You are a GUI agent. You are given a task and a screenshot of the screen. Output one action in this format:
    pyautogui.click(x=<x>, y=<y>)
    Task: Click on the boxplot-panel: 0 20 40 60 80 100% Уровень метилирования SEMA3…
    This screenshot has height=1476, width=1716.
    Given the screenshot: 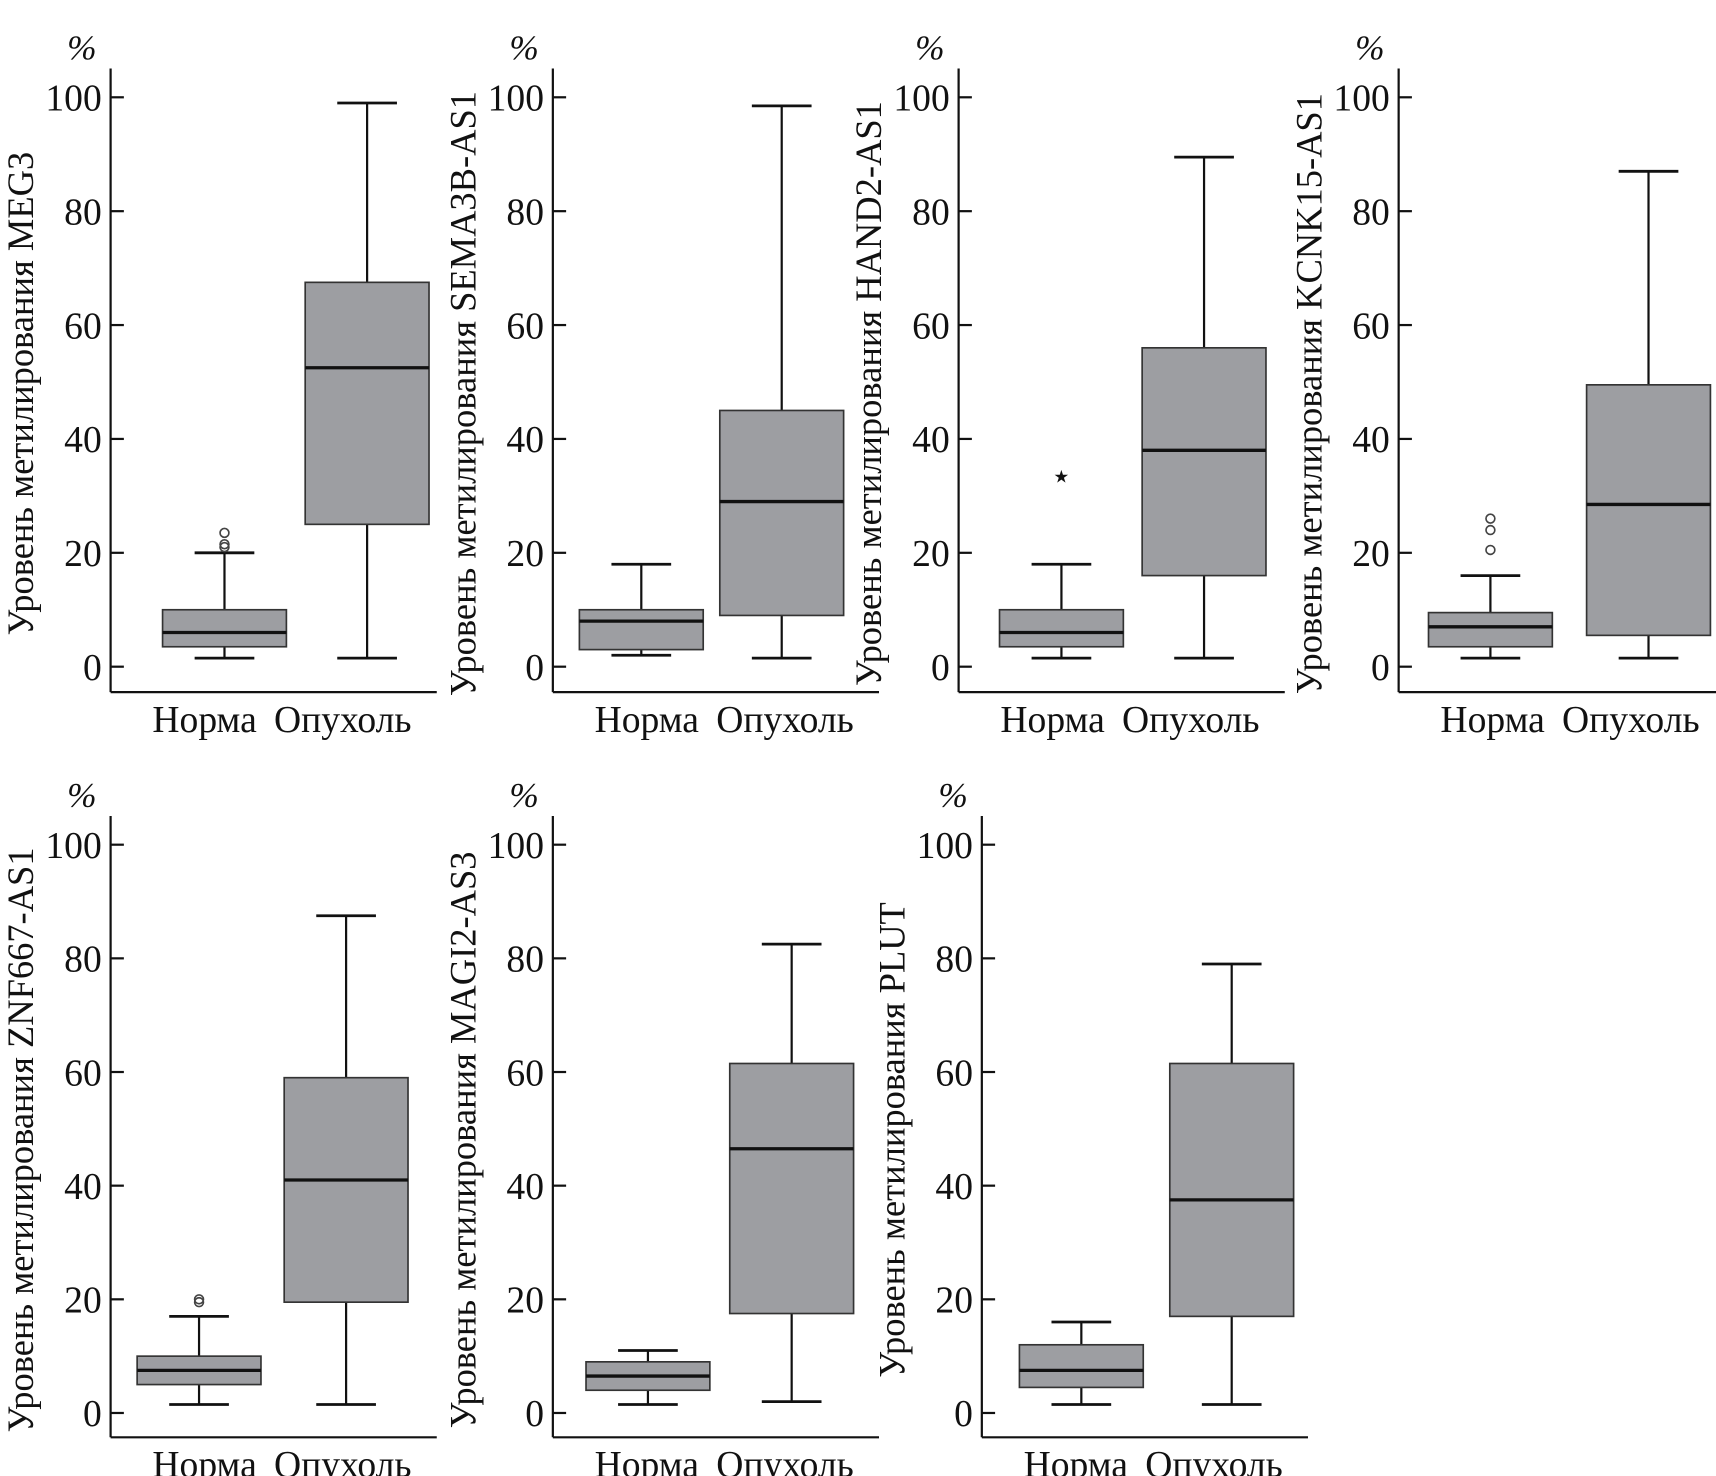 What is the action you would take?
    pyautogui.click(x=661, y=384)
    